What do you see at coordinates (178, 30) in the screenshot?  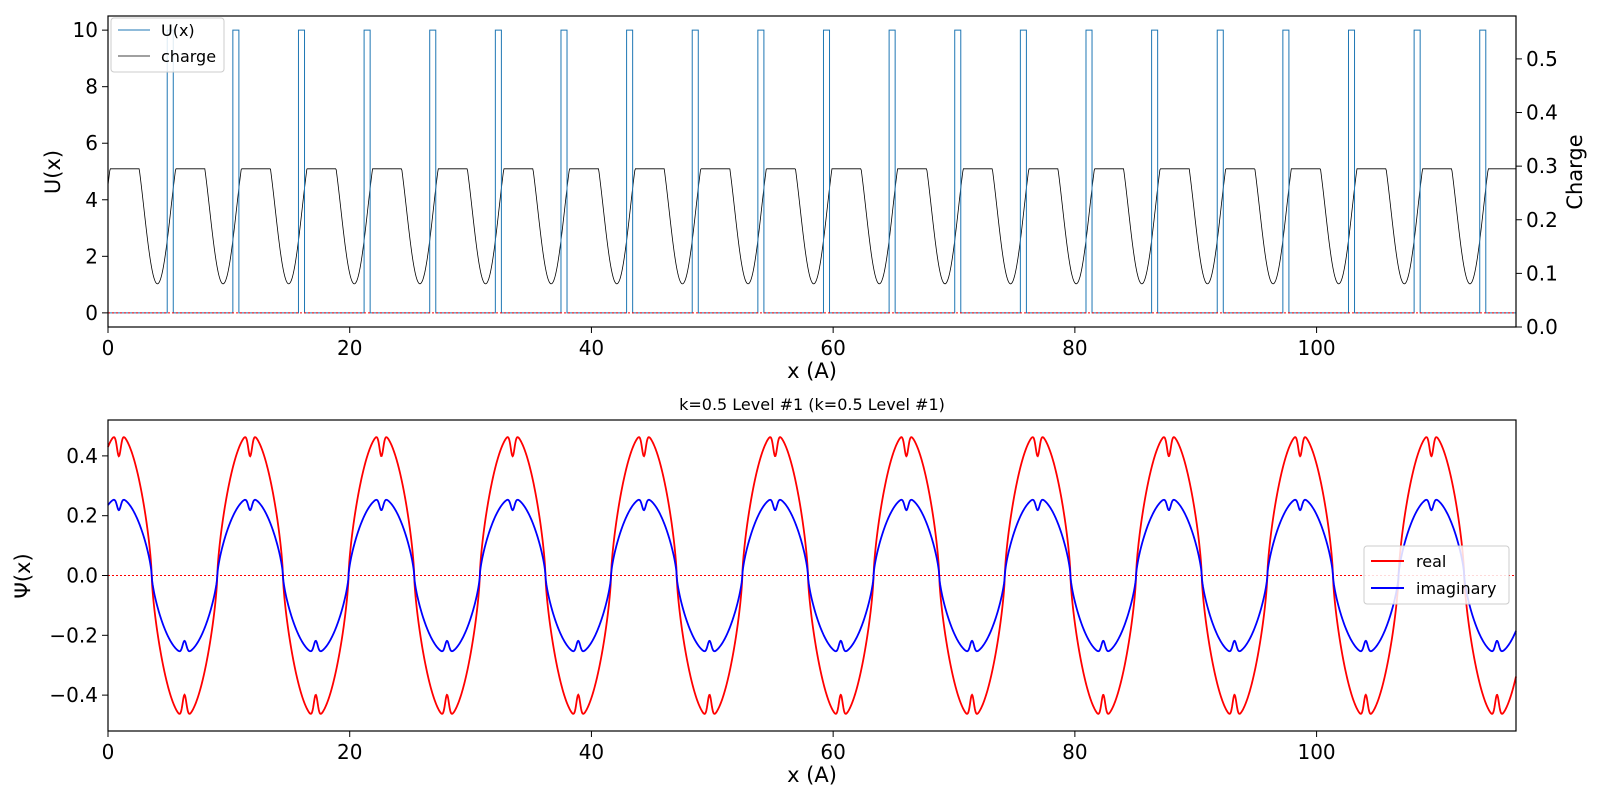 I see `legend-label-u: U(x)` at bounding box center [178, 30].